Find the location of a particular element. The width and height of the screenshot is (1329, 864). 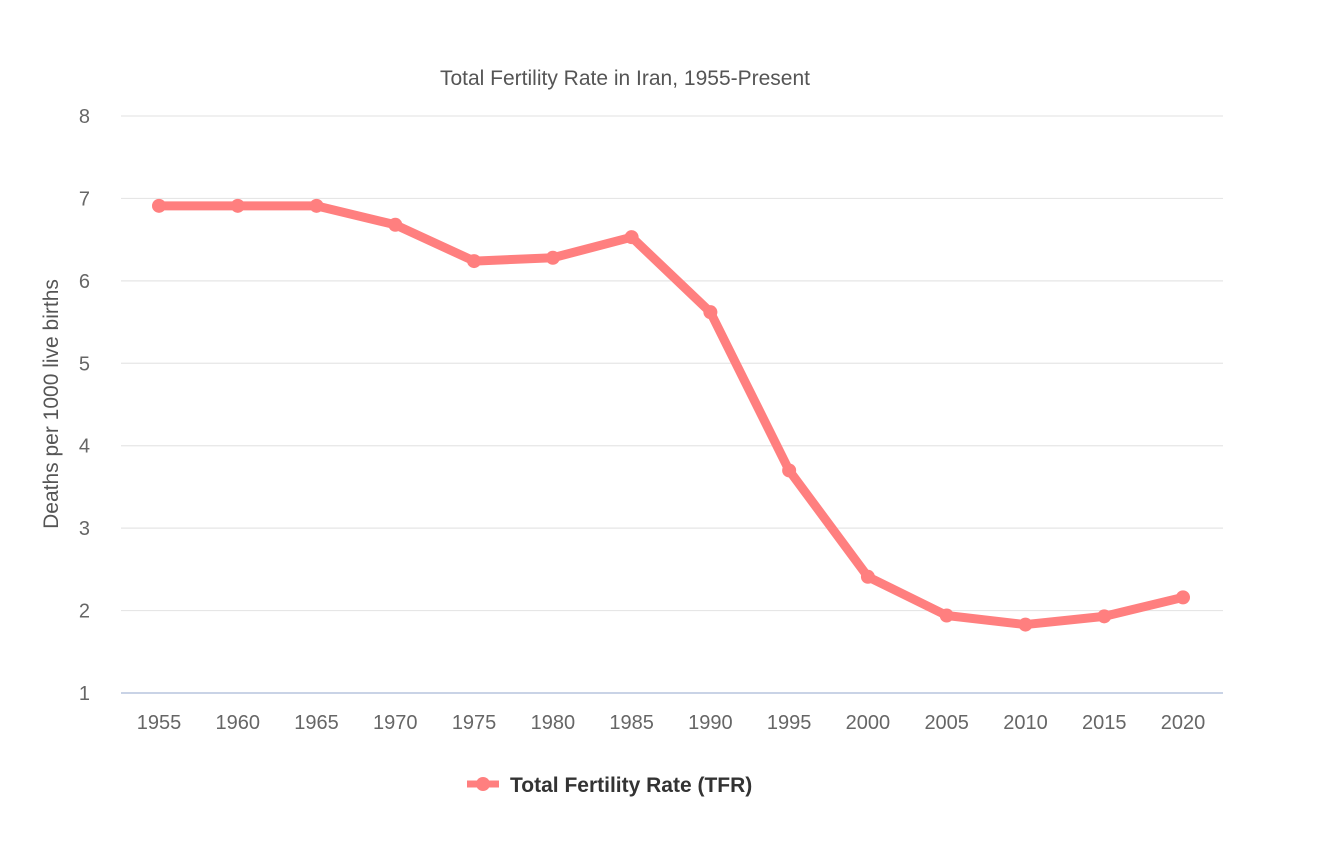

y-tick-label: 4 is located at coordinates (84, 447).